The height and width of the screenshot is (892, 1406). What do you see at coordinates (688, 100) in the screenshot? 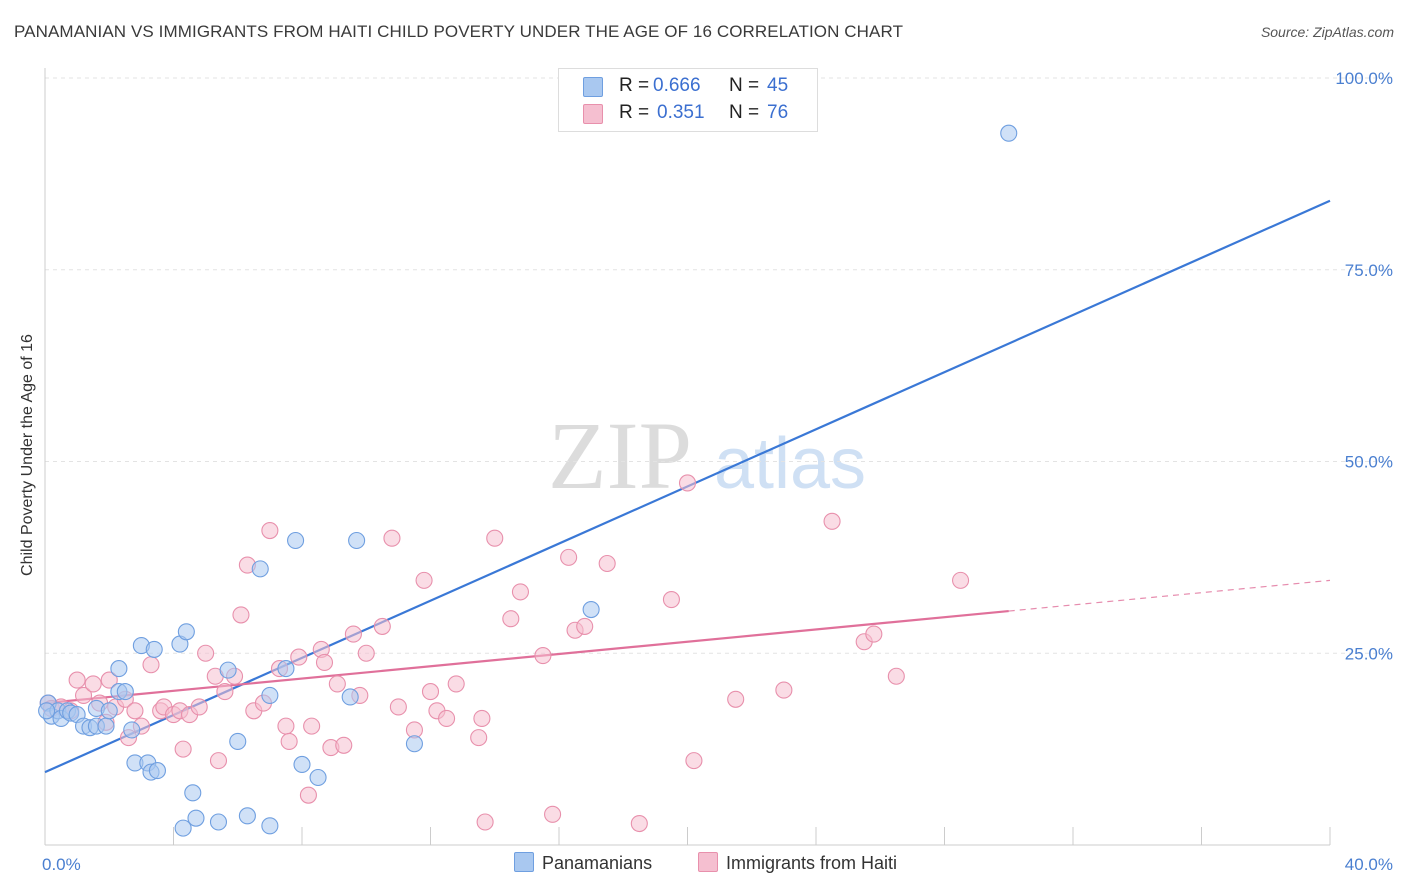
I see `stats-legend: R = 0.666 N = 45 R = 0.351 N = 76` at bounding box center [688, 100].